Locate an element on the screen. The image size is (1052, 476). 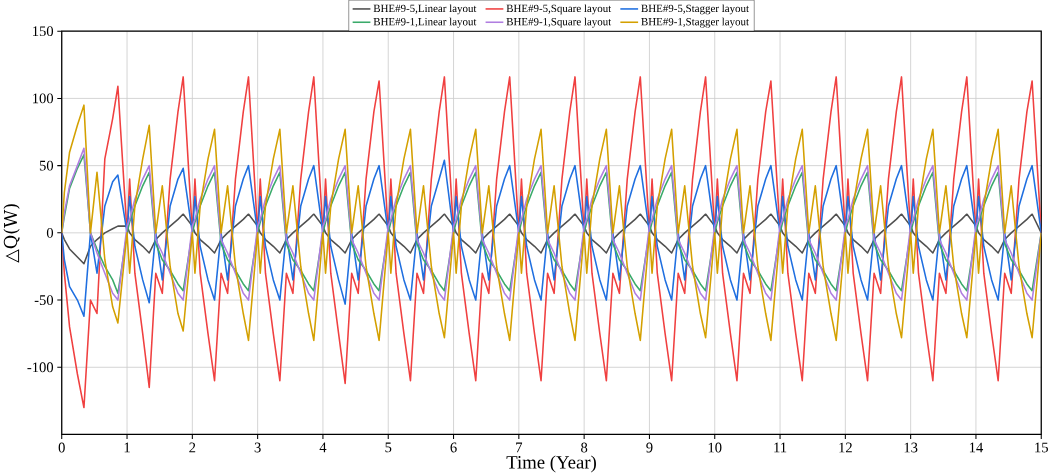
legend-label: BHE#9-5,Stagger layout is located at coordinates (695, 9).